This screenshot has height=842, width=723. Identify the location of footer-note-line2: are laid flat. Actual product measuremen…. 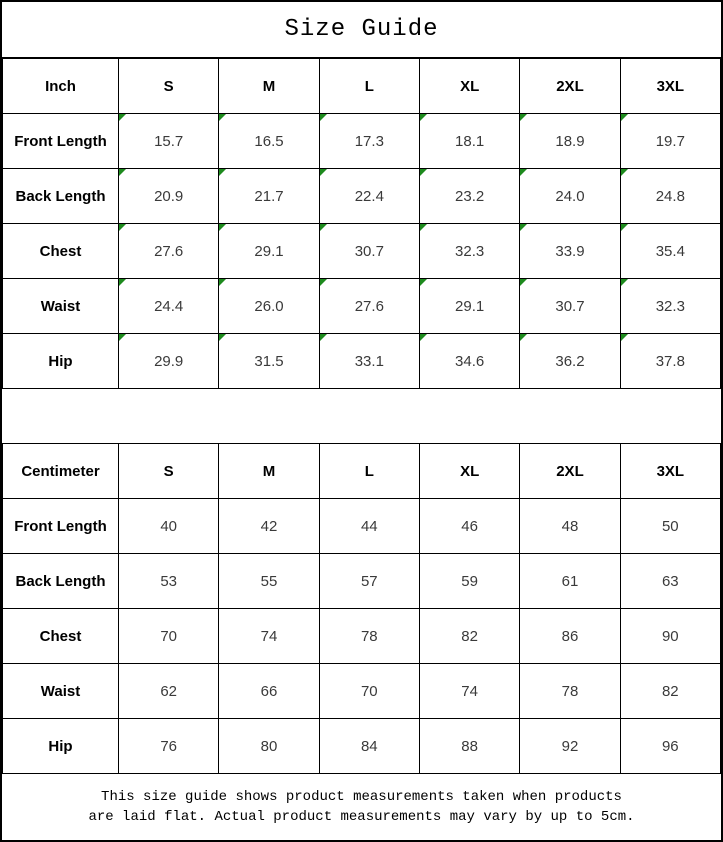
(361, 817).